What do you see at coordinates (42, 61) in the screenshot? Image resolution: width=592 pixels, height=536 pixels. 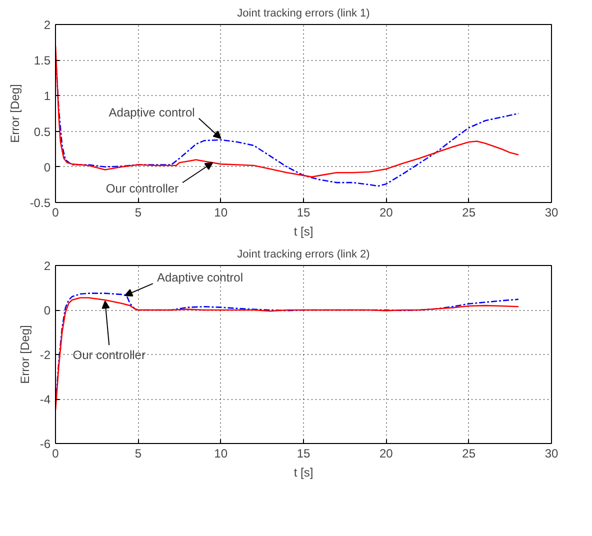 I see `y-tick-label: 1.5` at bounding box center [42, 61].